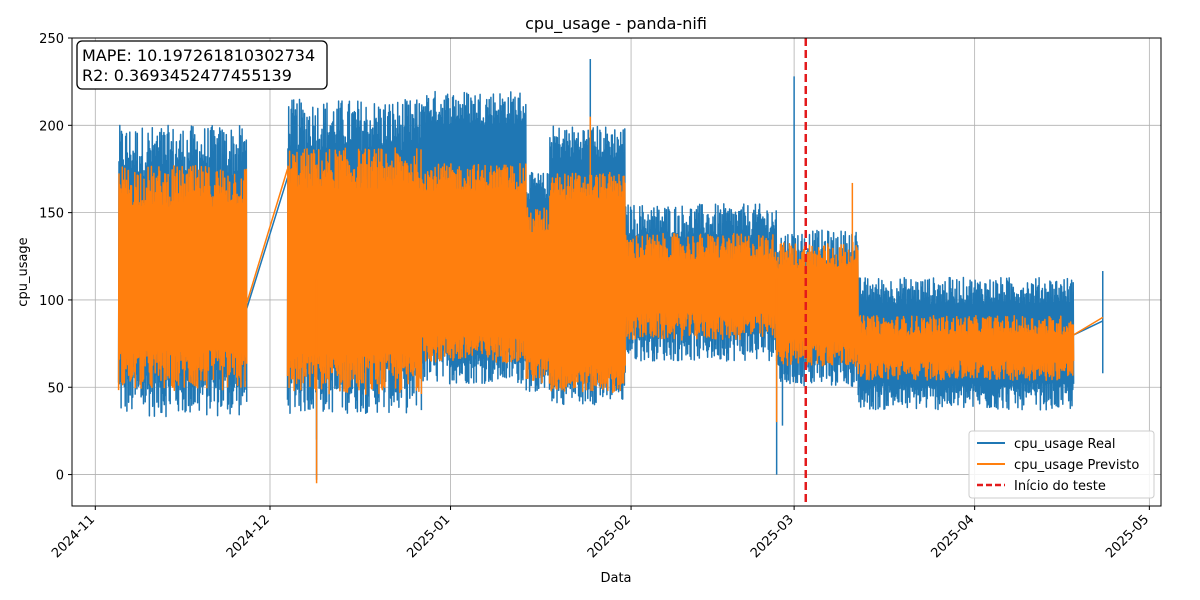 The height and width of the screenshot is (600, 1200). What do you see at coordinates (1076, 465) in the screenshot?
I see `legend-label-previsto: cpu_usage Previsto` at bounding box center [1076, 465].